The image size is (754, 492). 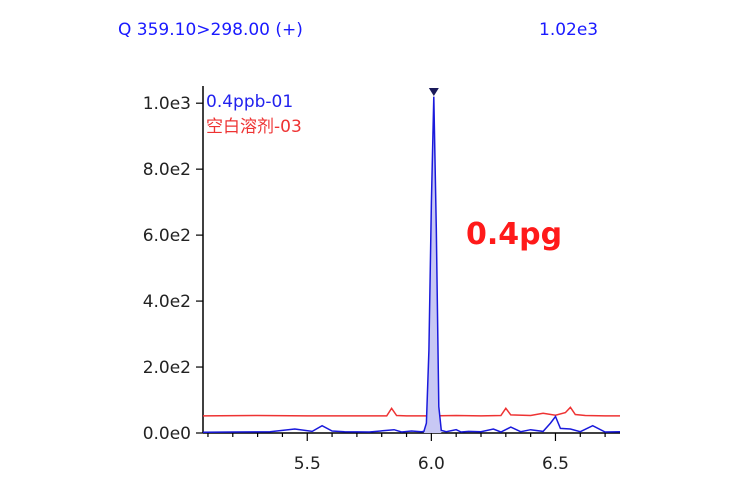 I want to click on legend-entry: 空白溶剂-03, so click(x=254, y=127).